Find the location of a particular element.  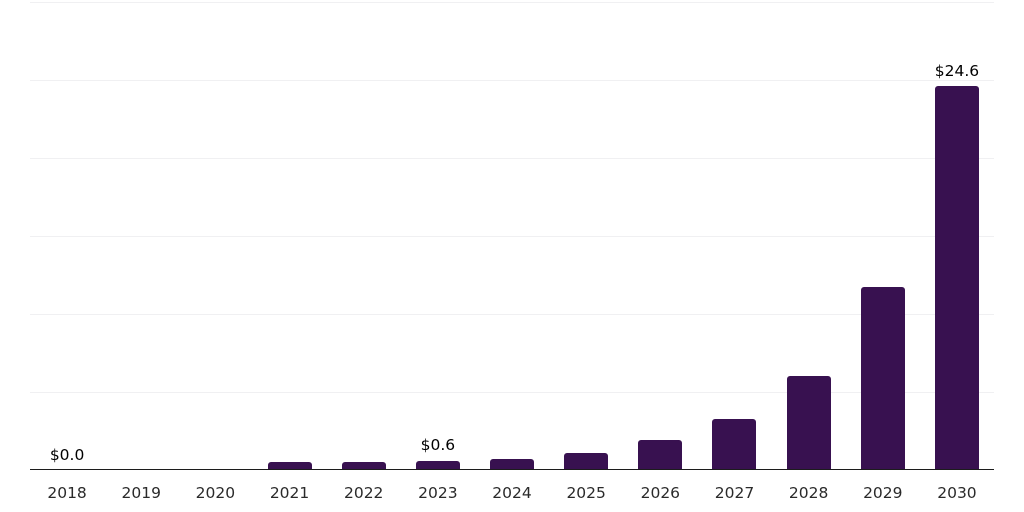

bar-slot-2029 is located at coordinates (883, 236).